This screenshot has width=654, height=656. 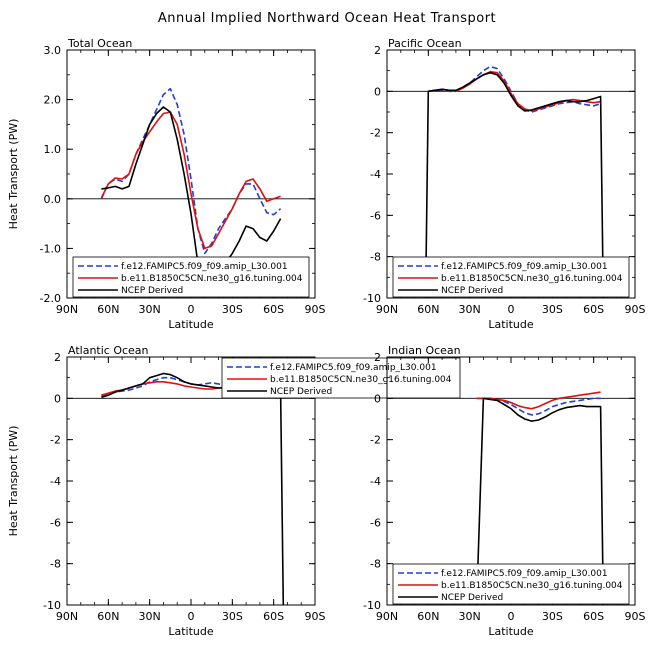 What do you see at coordinates (53, 100) in the screenshot?
I see `y-tick-label: 2.0` at bounding box center [53, 100].